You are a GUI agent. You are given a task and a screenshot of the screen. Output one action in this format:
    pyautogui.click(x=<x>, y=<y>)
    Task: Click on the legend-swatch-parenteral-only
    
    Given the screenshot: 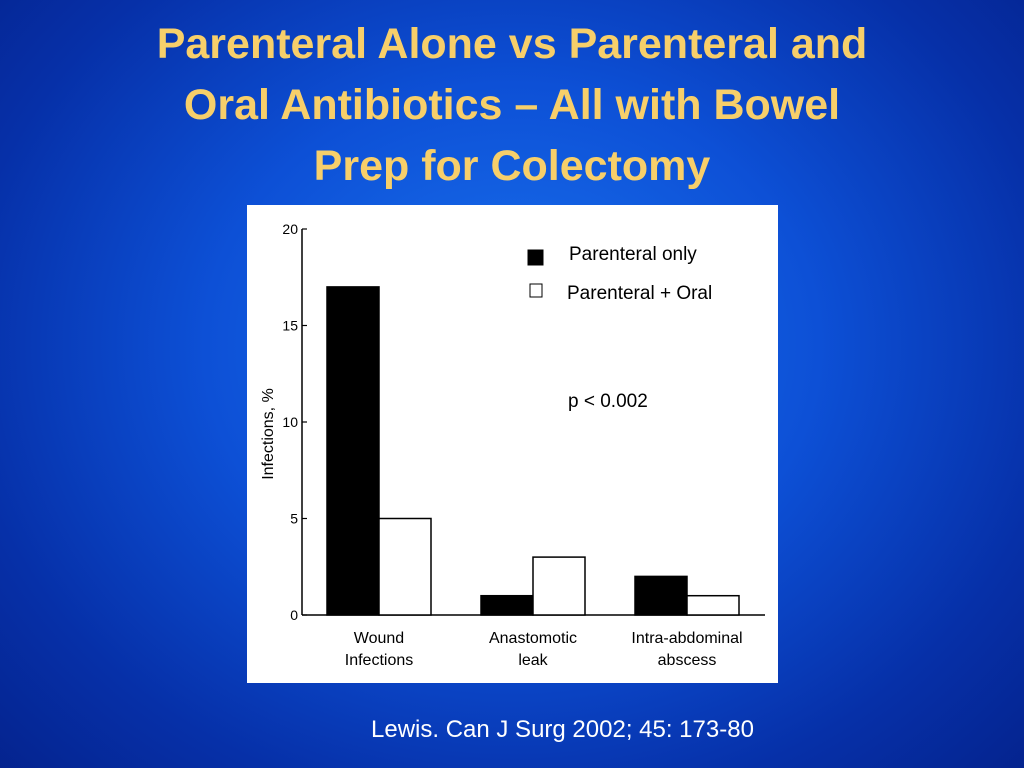 What is the action you would take?
    pyautogui.click(x=535, y=257)
    